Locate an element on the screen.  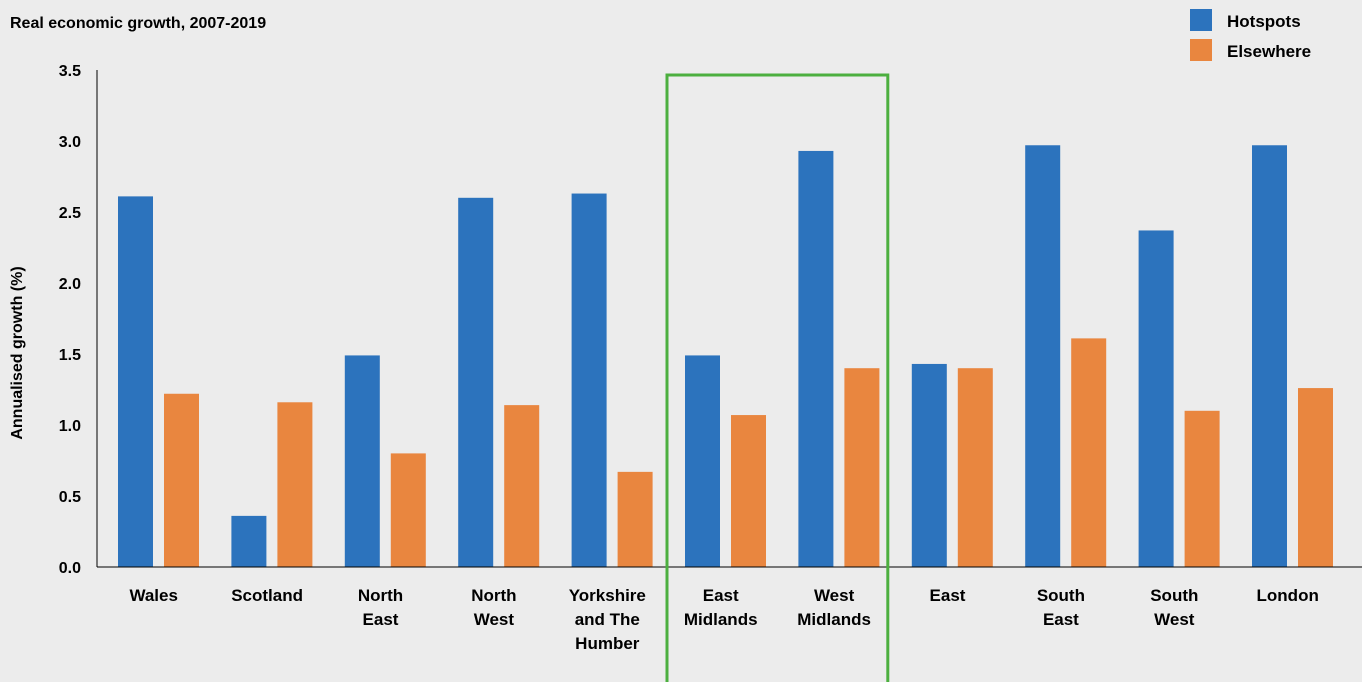
bar-hotspots-scotland is located at coordinates (249, 541).